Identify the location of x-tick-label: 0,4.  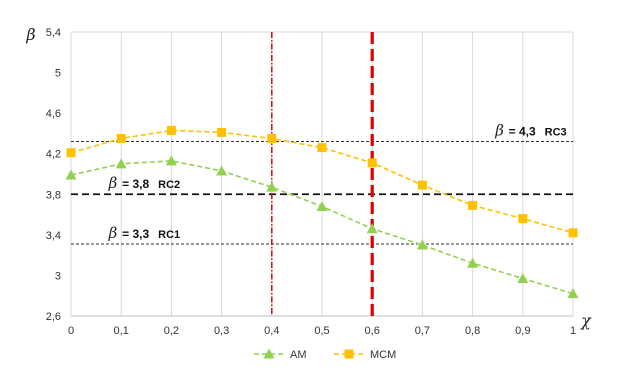
(271, 331).